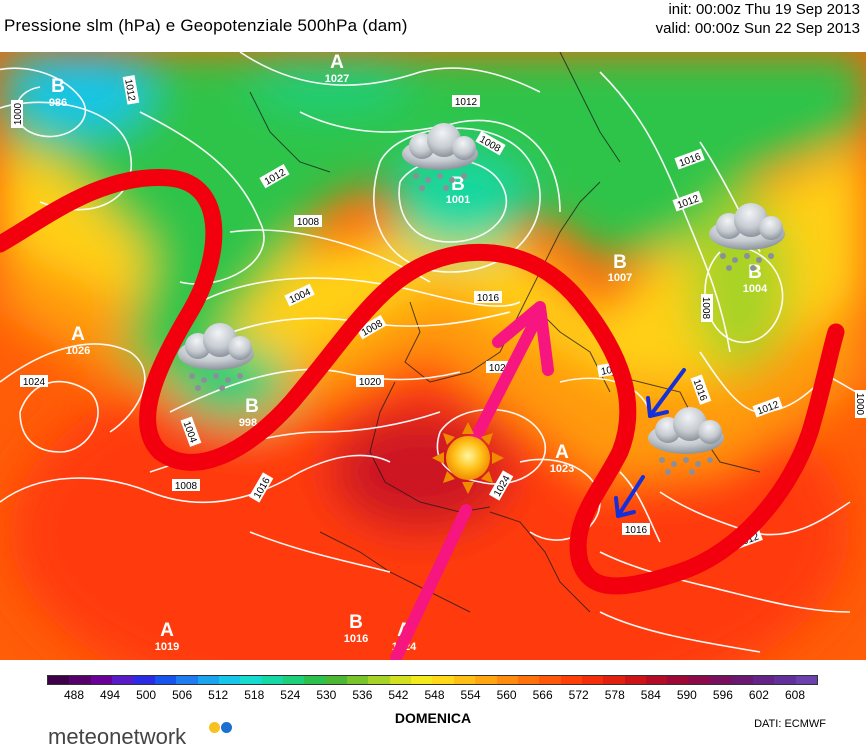 The image size is (866, 750). What do you see at coordinates (254, 695) in the screenshot?
I see `colorbar-tick-label: 518` at bounding box center [254, 695].